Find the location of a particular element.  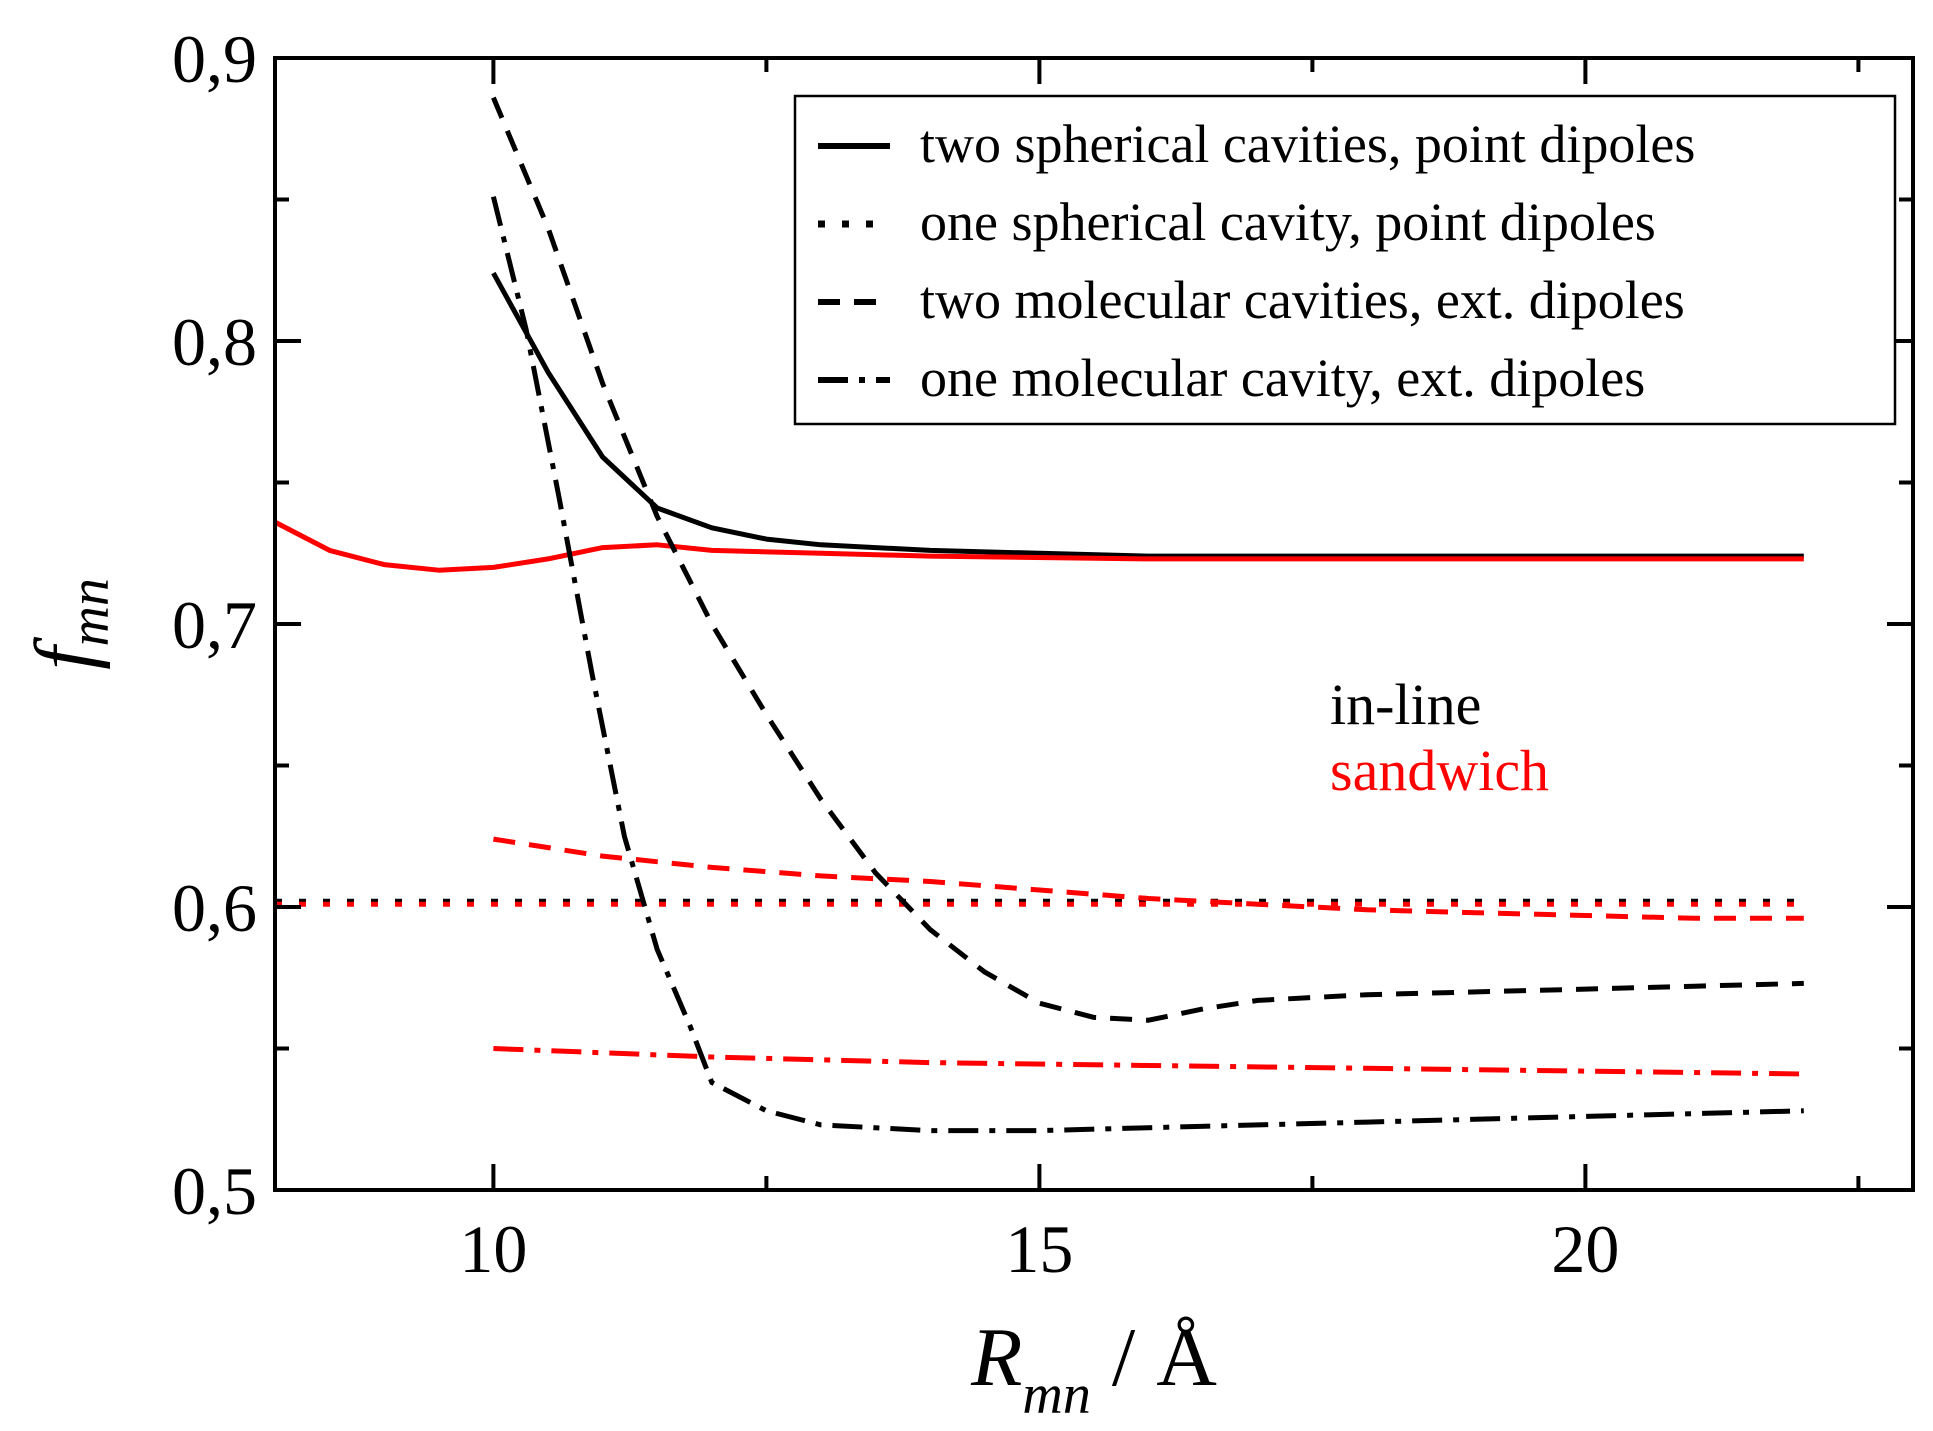

series-line-1-solid is located at coordinates (1038, 546).